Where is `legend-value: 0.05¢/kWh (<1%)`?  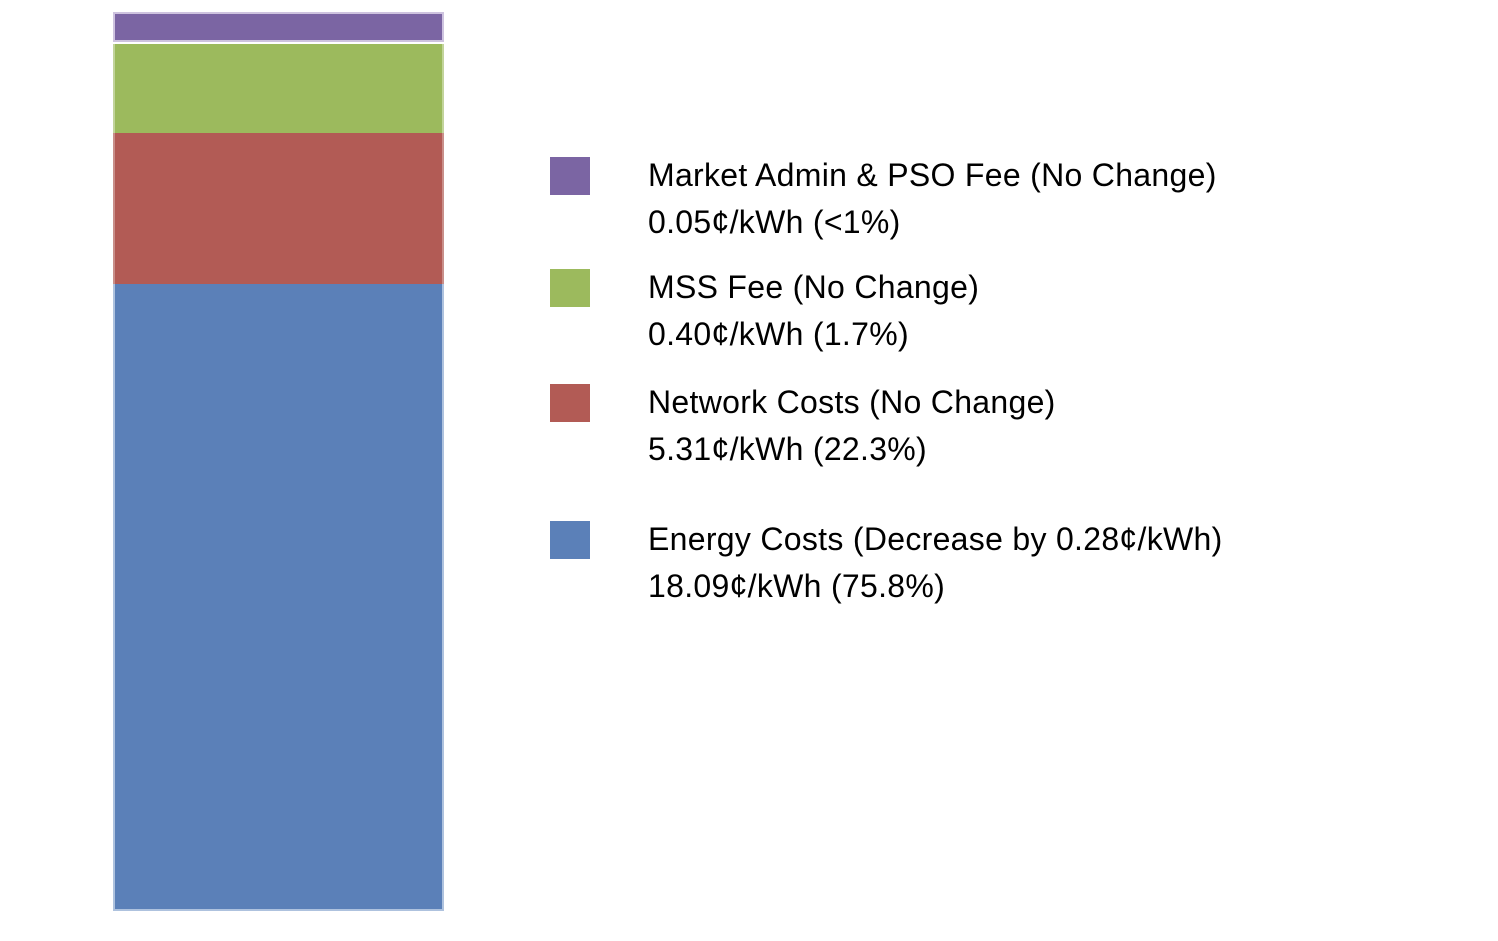 legend-value: 0.05¢/kWh (<1%) is located at coordinates (774, 222).